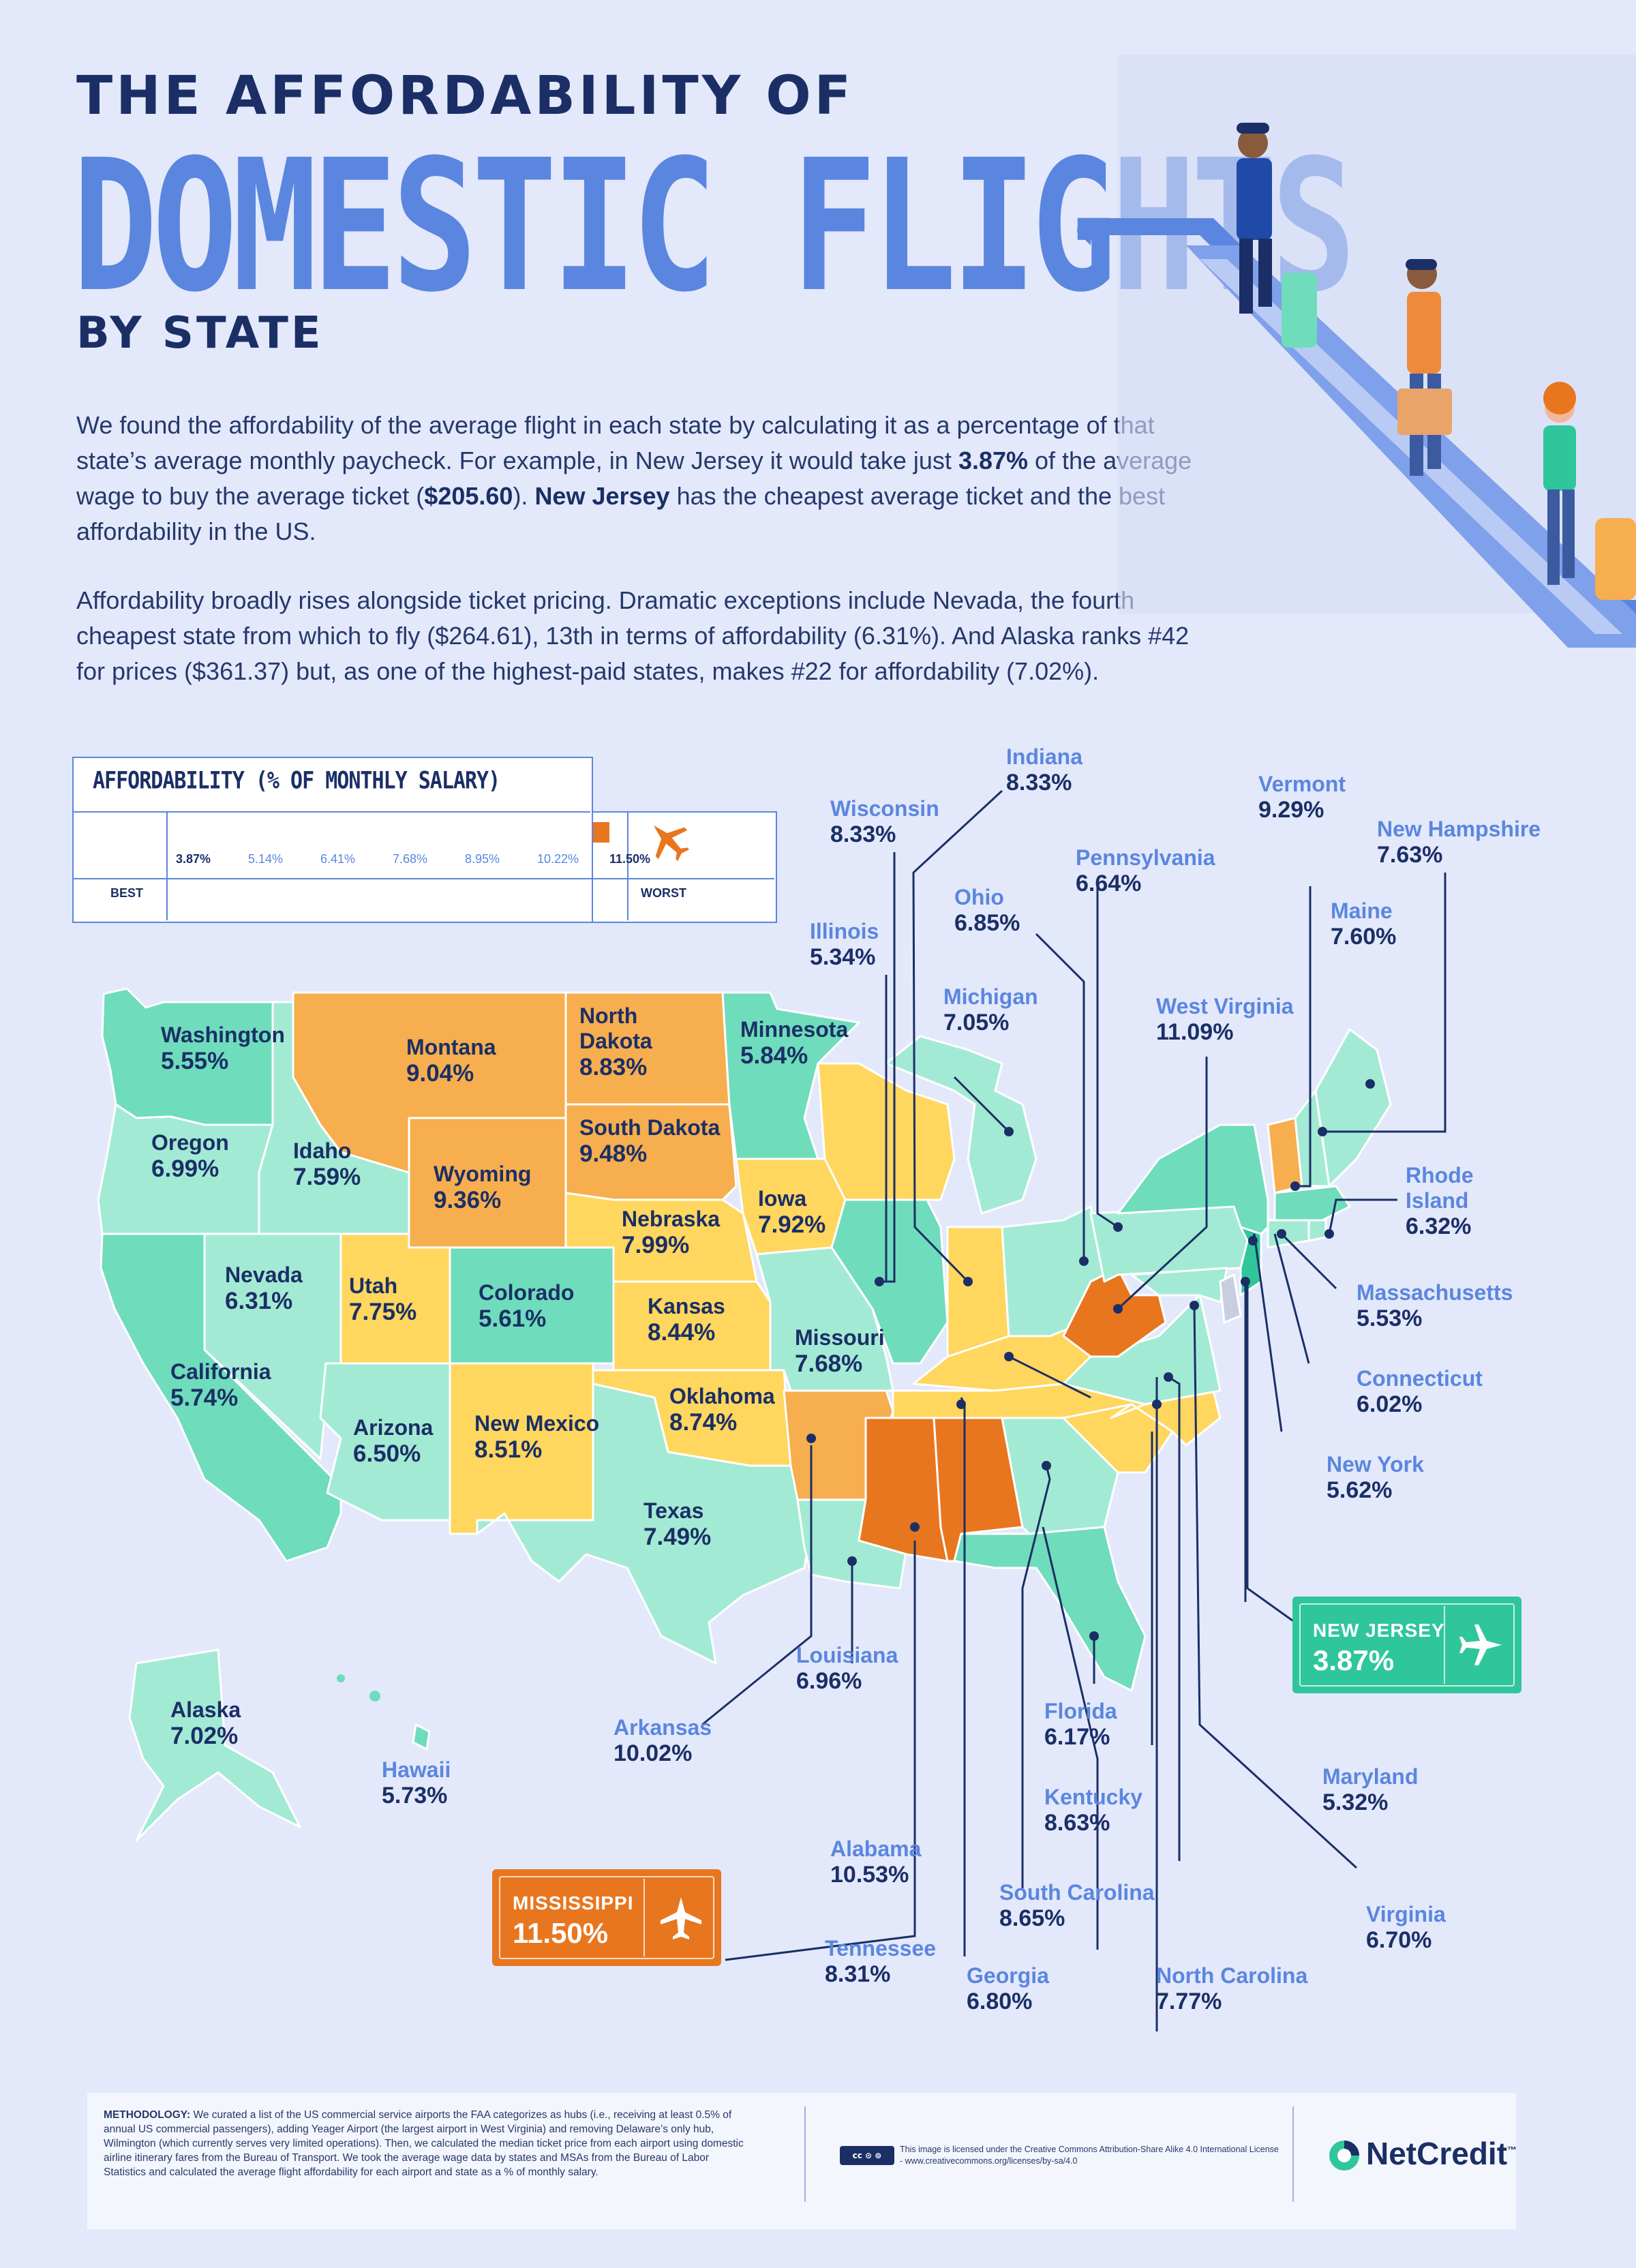 The height and width of the screenshot is (2268, 1636). Describe the element at coordinates (663, 893) in the screenshot. I see `legend-worst-label: WORST` at that location.